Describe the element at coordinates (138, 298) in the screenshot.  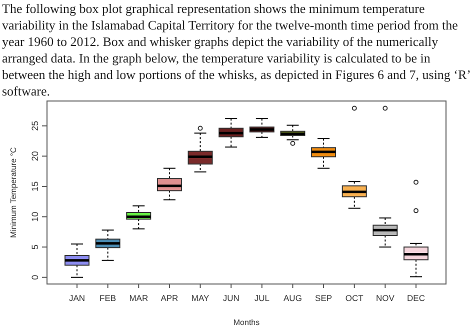
I see `x-tick-label: MAR` at that location.